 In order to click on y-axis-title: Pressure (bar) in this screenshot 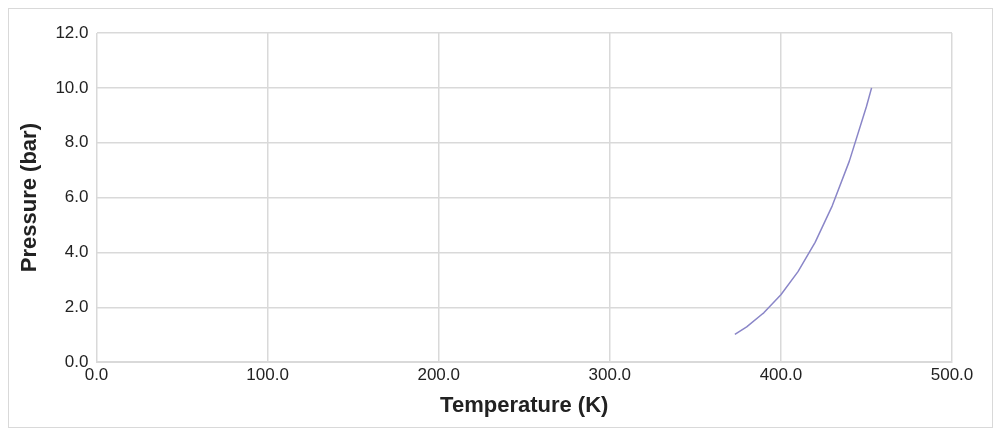, I will do `click(29, 198)`.